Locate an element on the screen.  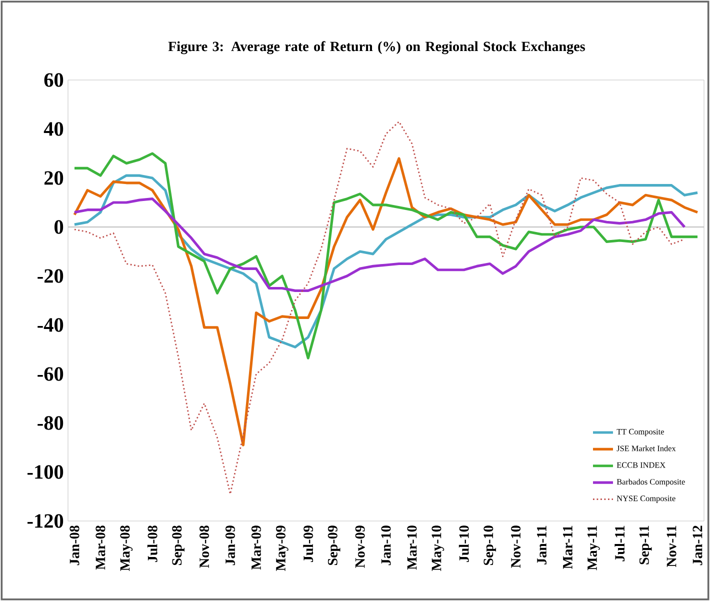
x-tick-label: Nov-11 is located at coordinates (671, 547).